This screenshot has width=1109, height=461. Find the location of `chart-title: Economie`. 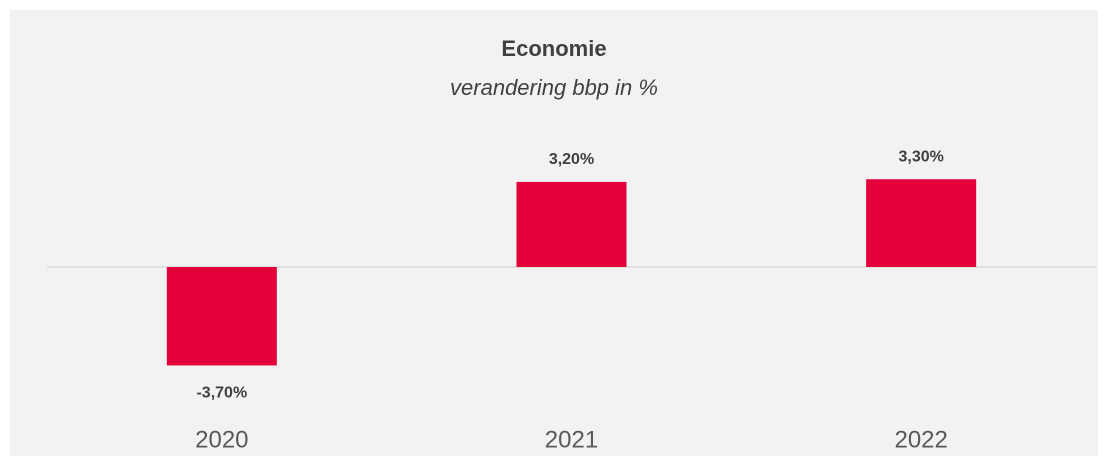

chart-title: Economie is located at coordinates (553, 48).